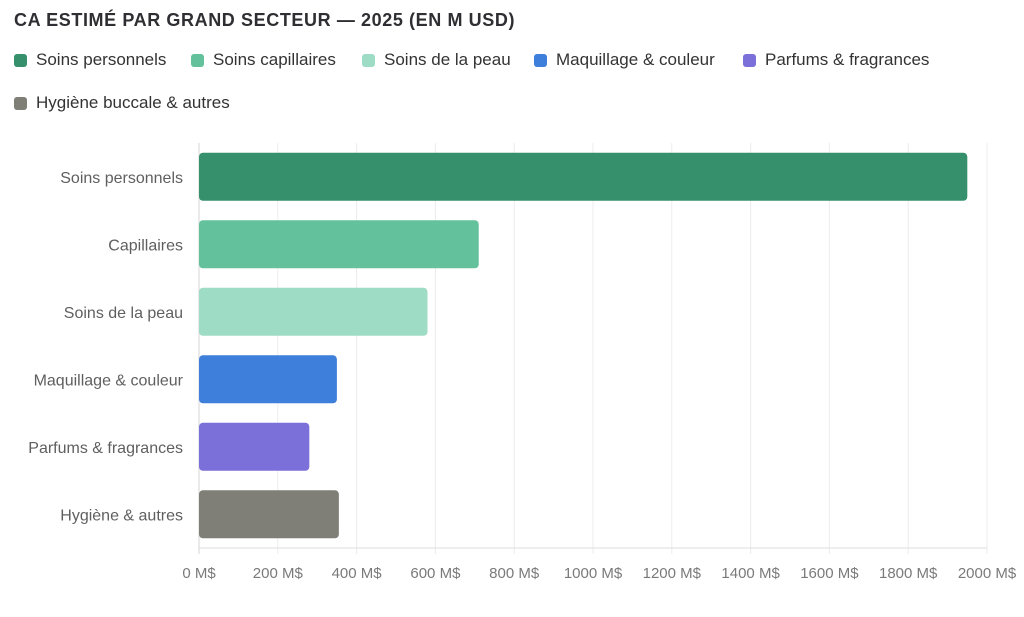 The height and width of the screenshot is (617, 1024). What do you see at coordinates (847, 59) in the screenshot?
I see `legend-label: Parfums & fragrances` at bounding box center [847, 59].